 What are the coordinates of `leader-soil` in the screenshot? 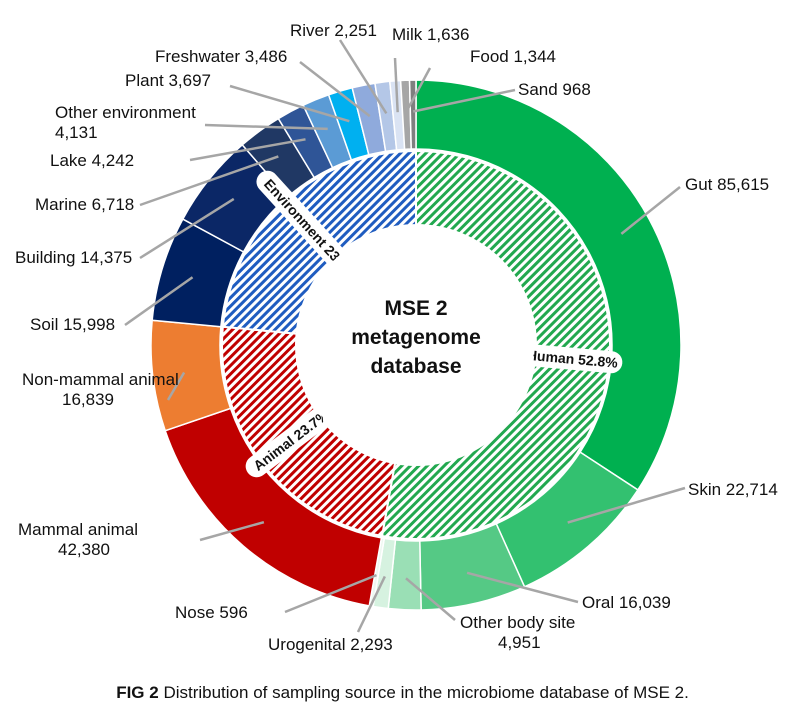 It's located at (159, 301).